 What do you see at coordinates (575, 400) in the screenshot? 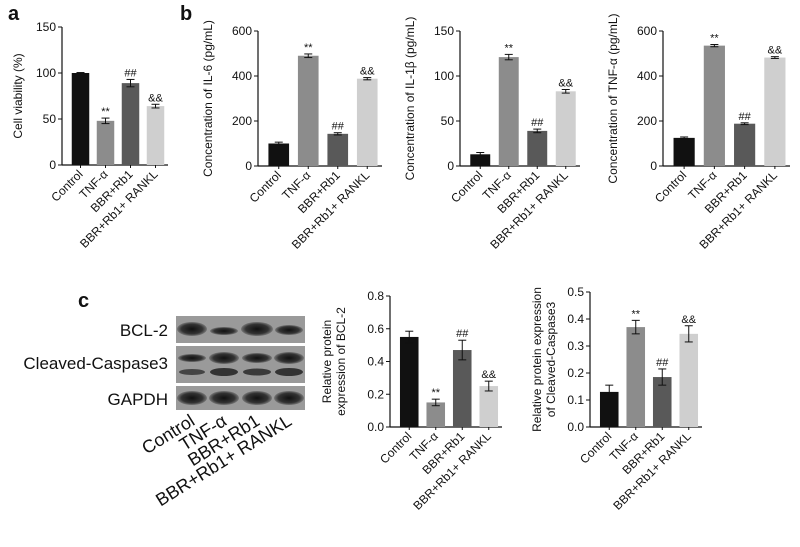
I see `y-tick-label: 0.1` at bounding box center [575, 400].